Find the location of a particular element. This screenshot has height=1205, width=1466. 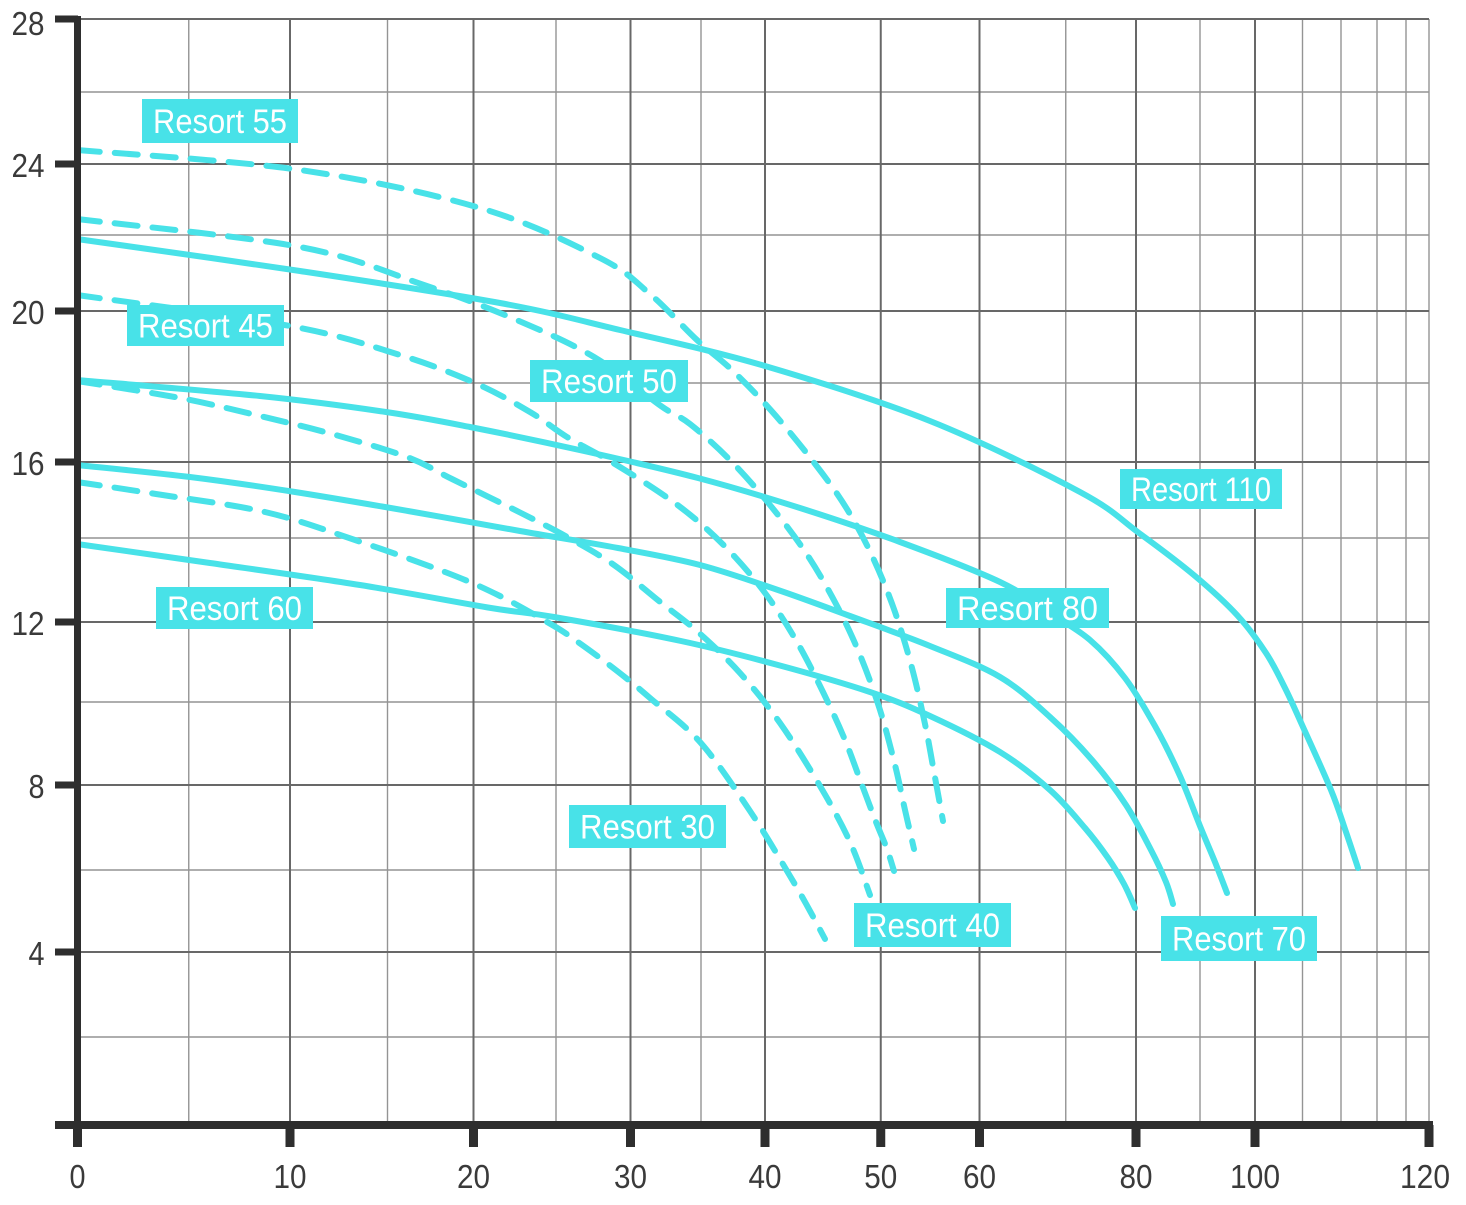

svg-text: Resort 110 is located at coordinates (1201, 490).